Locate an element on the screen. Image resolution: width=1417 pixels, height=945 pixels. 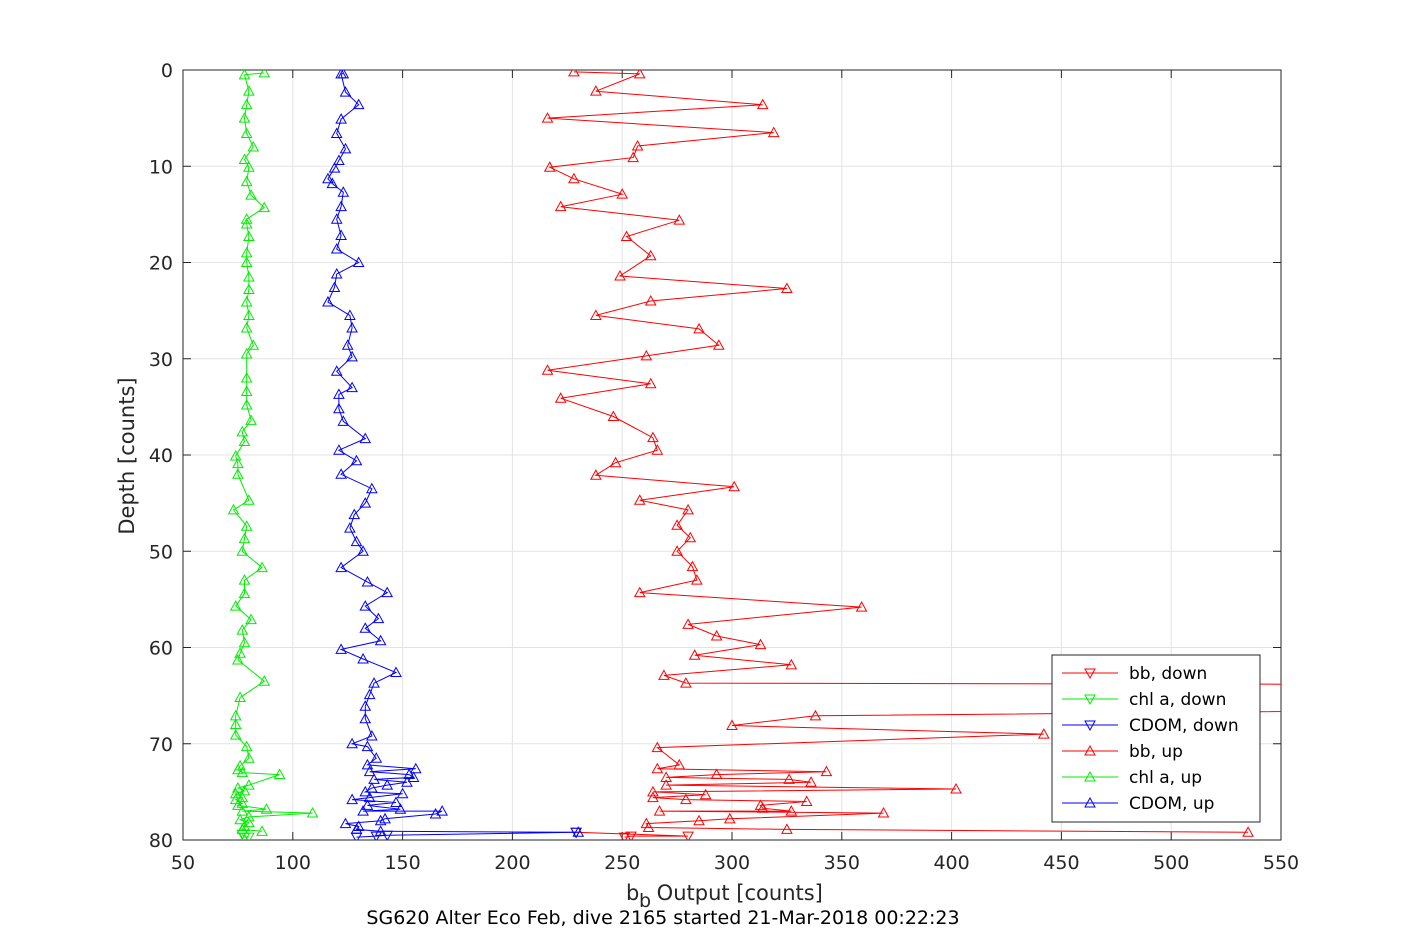
legend-entry: chl a, up is located at coordinates (1132, 778).